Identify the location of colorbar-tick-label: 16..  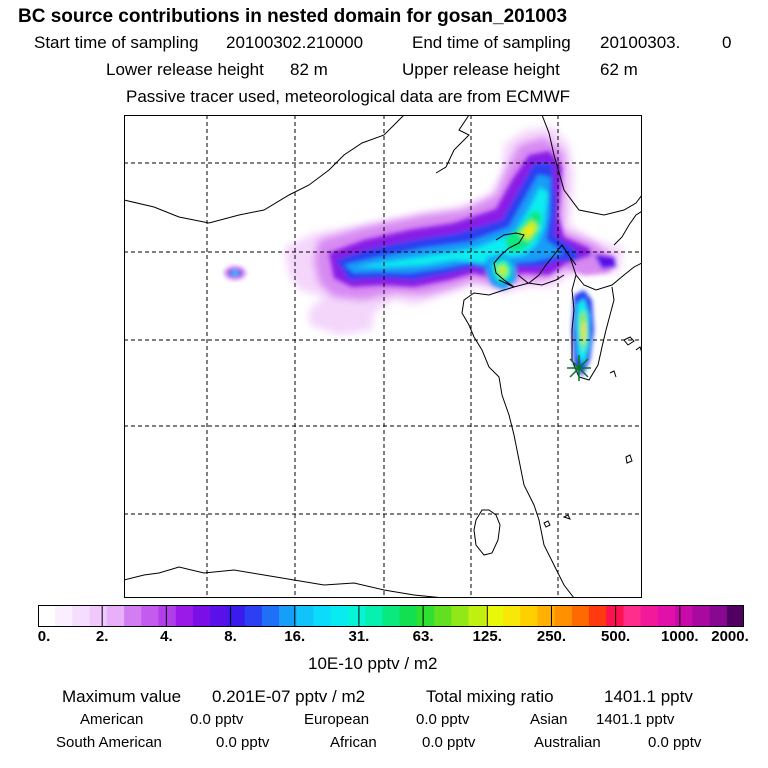
(295, 636).